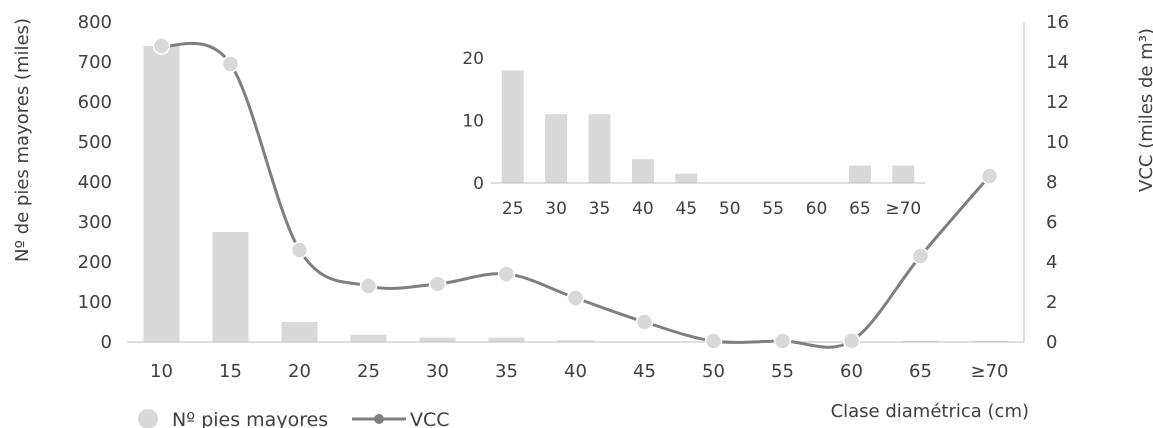  I want to click on y-tick-left-200: 200, so click(95, 262).